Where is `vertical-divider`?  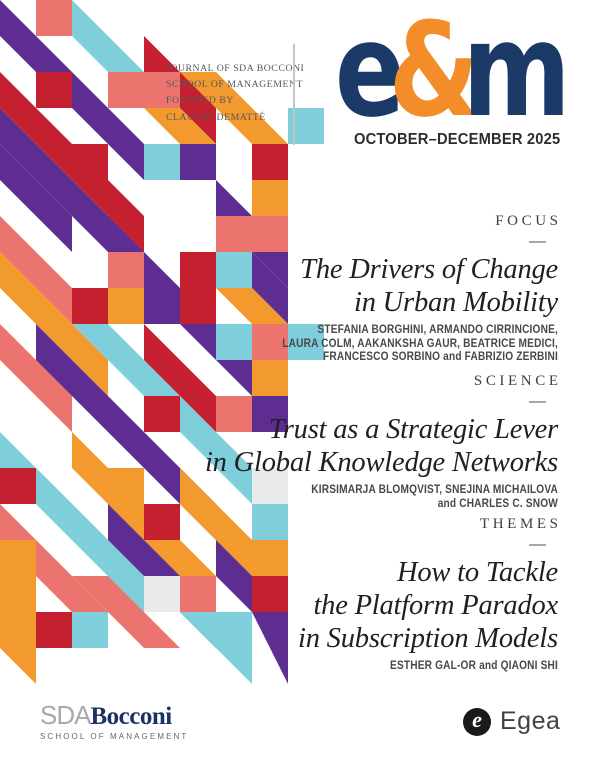 vertical-divider is located at coordinates (294, 94).